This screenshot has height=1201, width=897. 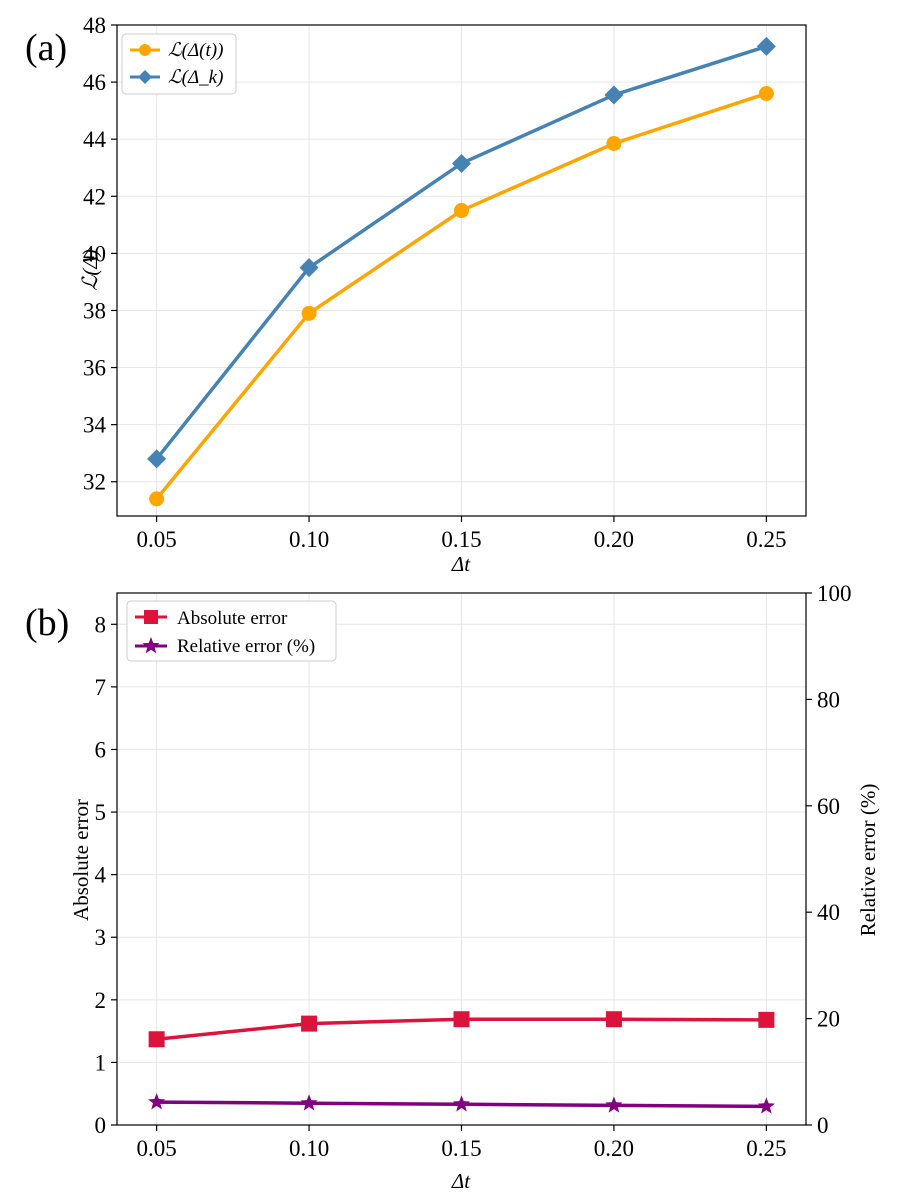 I want to click on legend-marker-absolute-error, so click(x=151, y=617).